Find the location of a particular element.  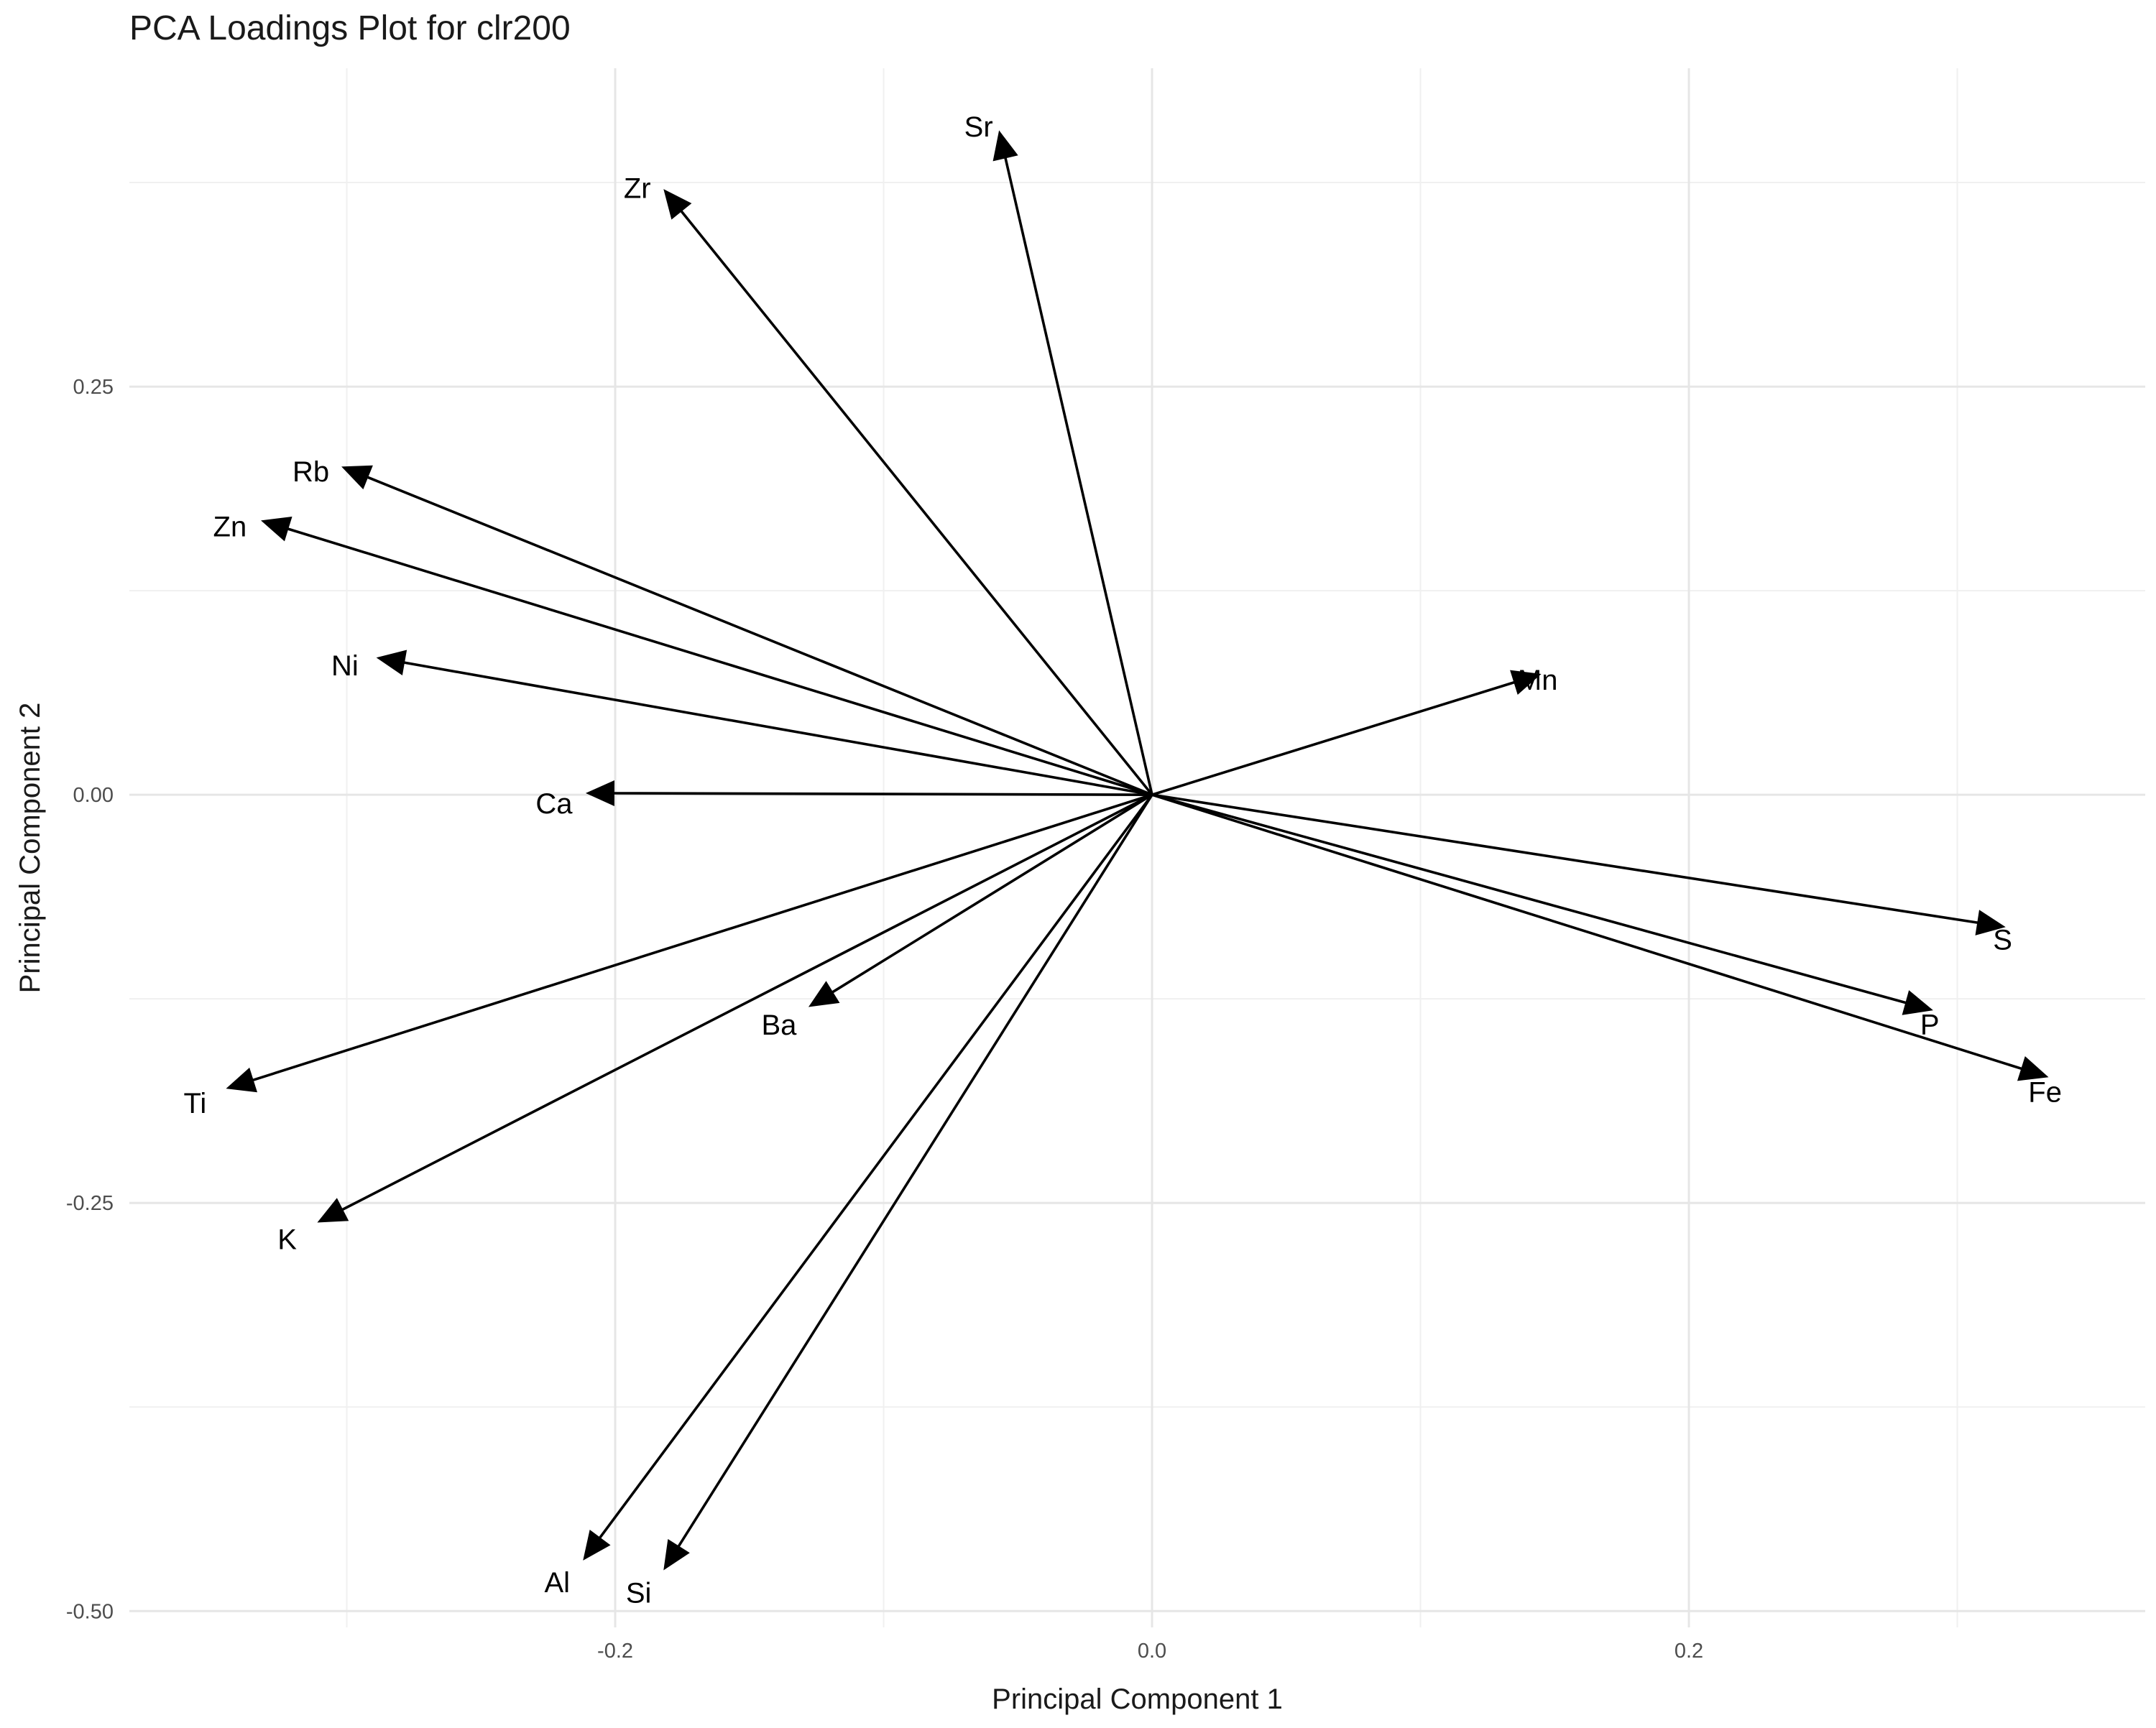

arrowhead-ba is located at coordinates (824, 994).